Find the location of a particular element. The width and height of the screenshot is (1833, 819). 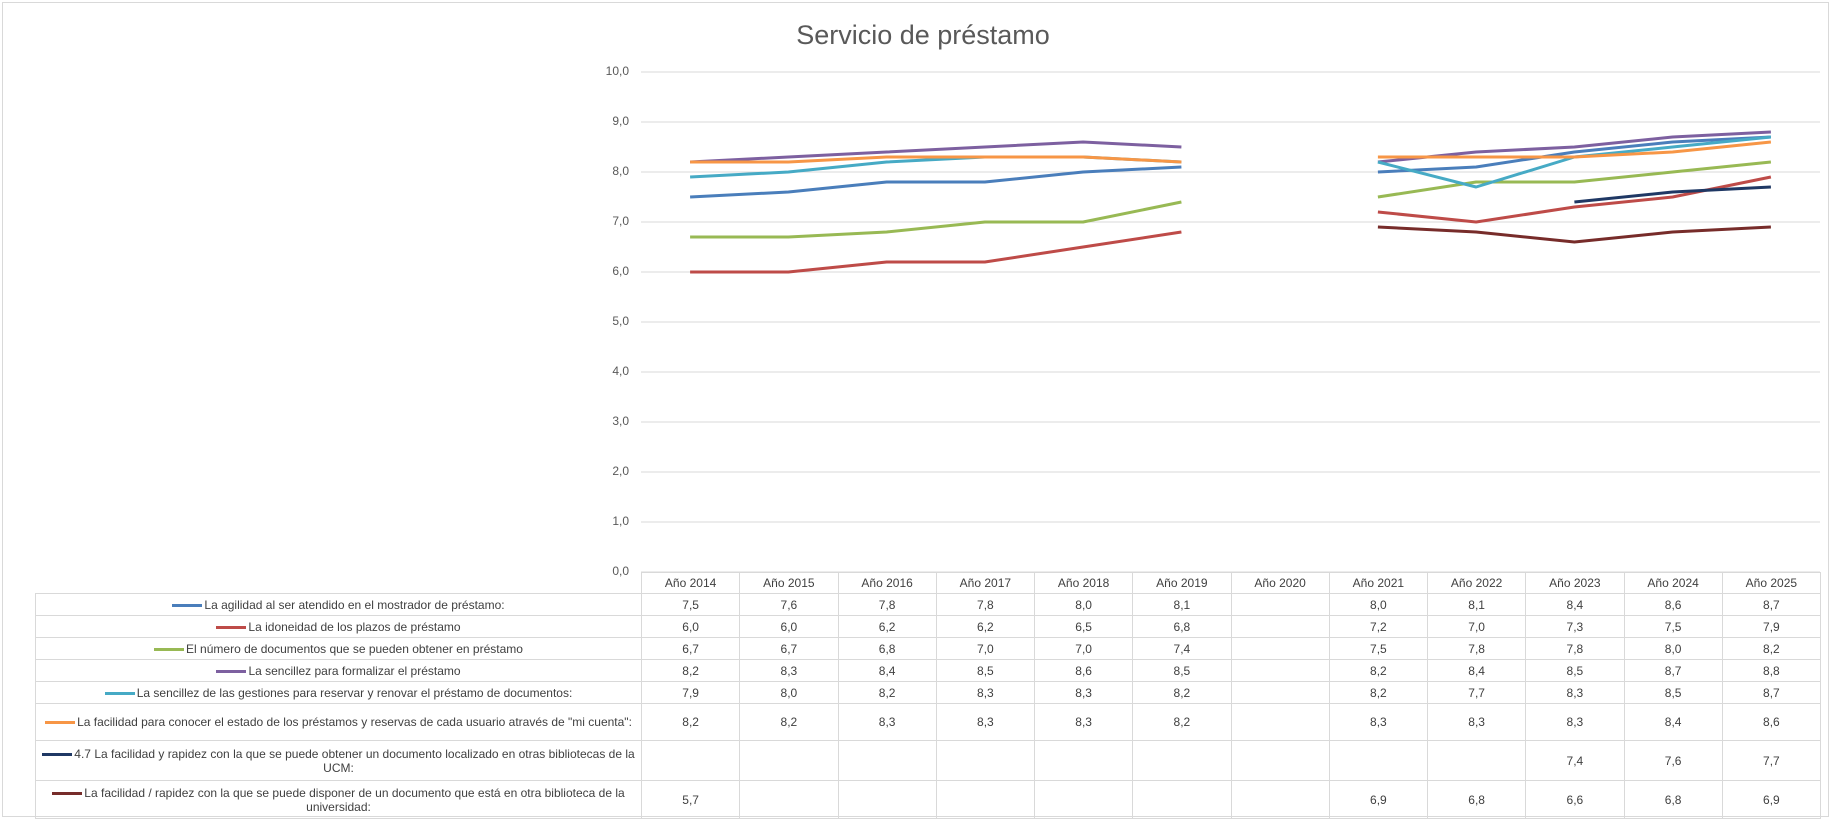

data-label: 8,7 is located at coordinates (1771, 692).